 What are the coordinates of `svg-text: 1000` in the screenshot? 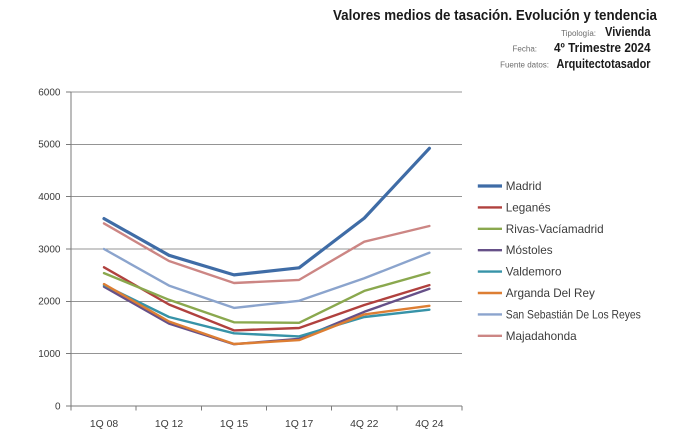 It's located at (49, 354).